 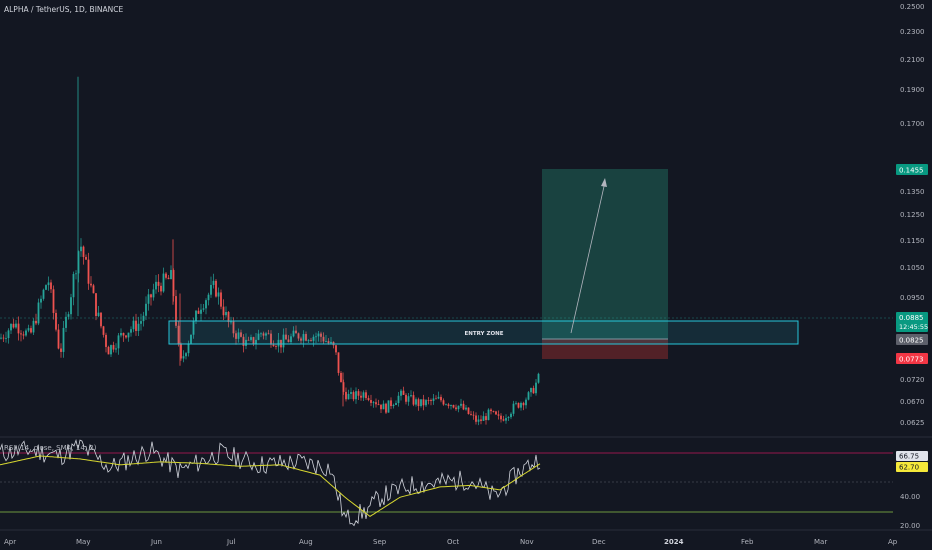 I want to click on entry-zone-box, so click(x=483, y=332).